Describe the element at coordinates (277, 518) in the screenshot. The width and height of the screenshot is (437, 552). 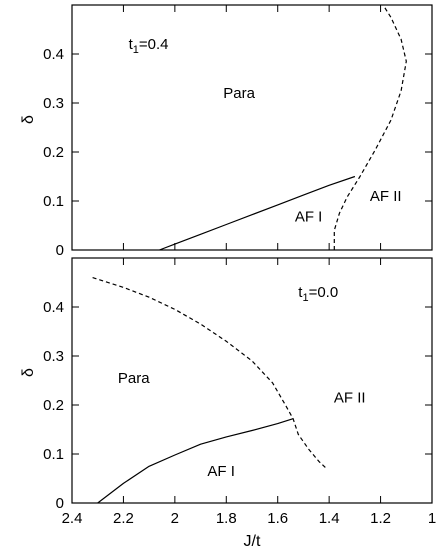
I see `x-tick-label: 1.6` at that location.